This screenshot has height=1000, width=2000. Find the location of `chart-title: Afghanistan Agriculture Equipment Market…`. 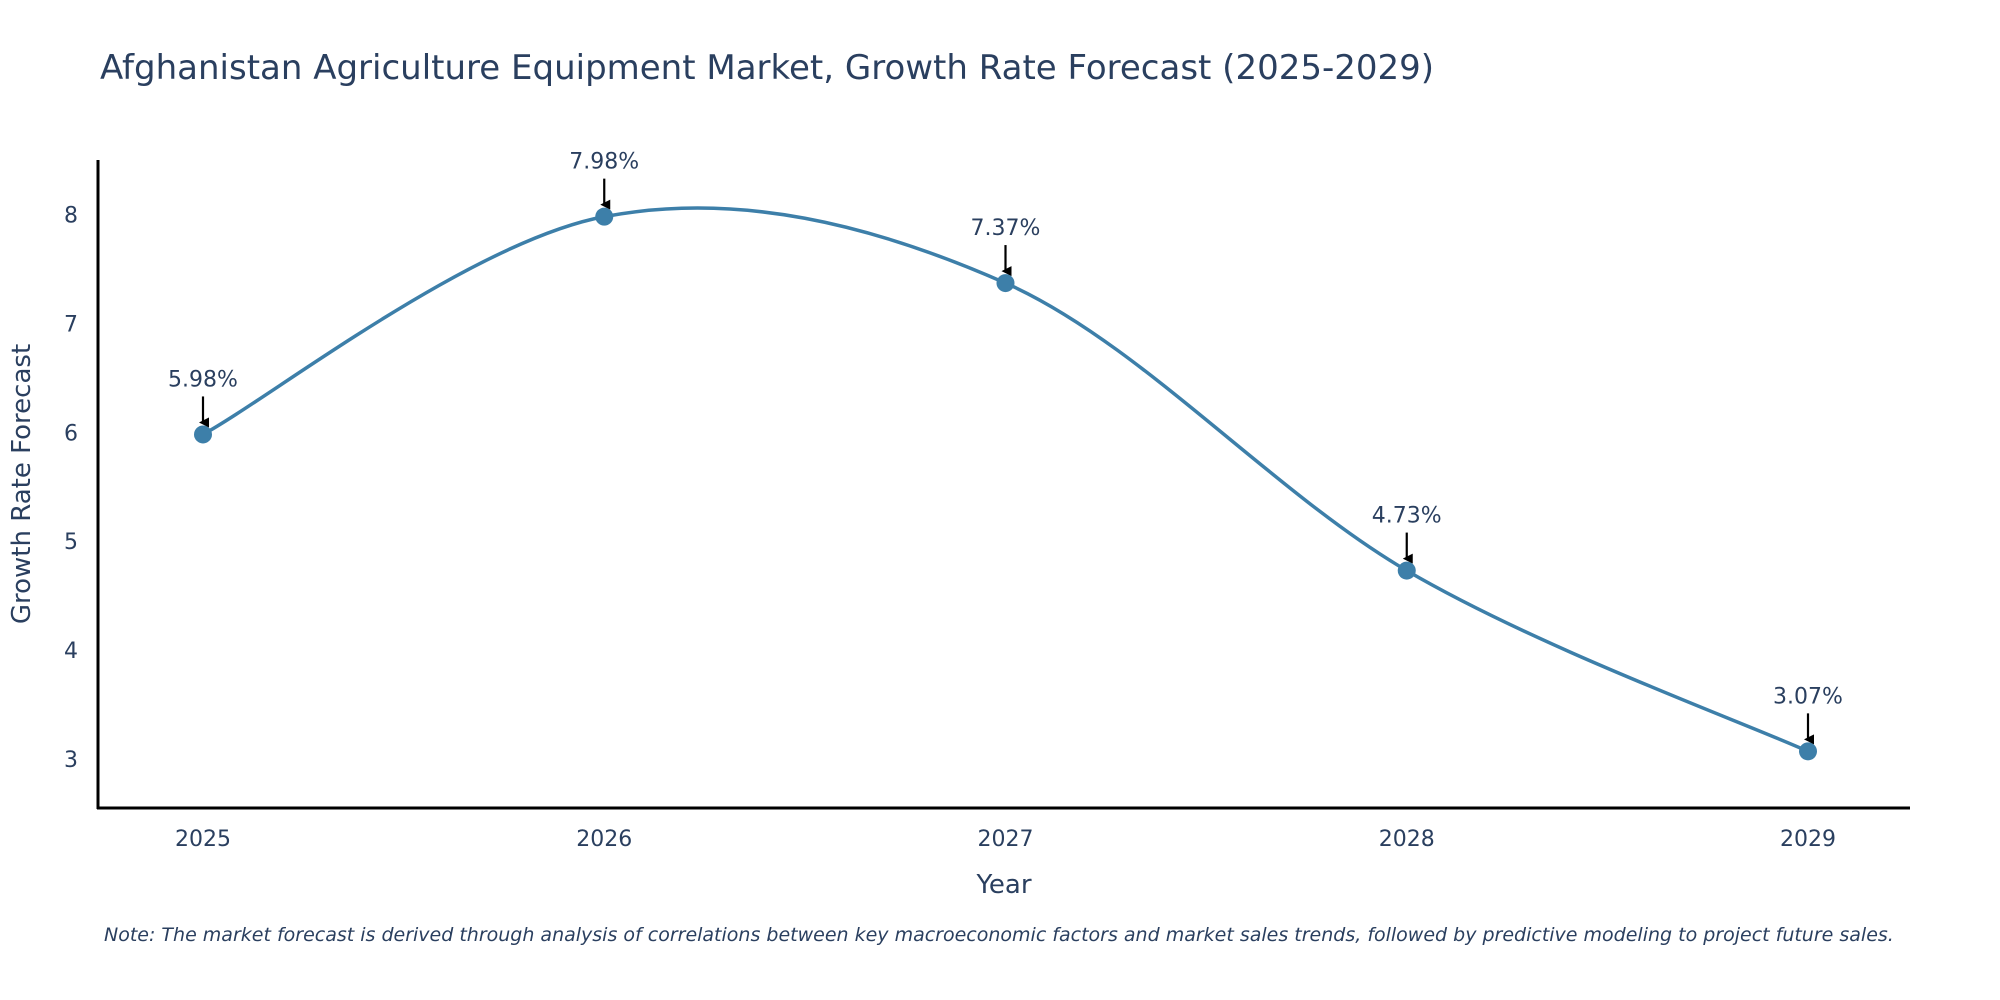

chart-title: Afghanistan Agriculture Equipment Market… is located at coordinates (767, 68).